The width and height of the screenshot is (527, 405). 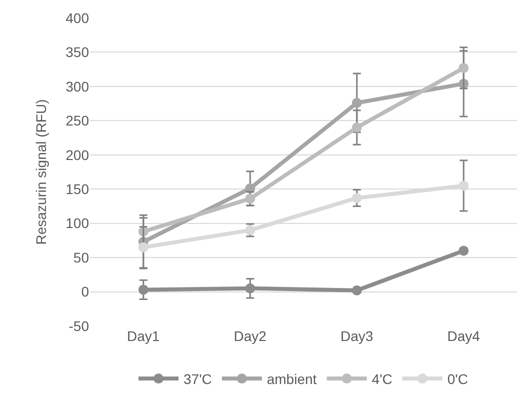 What do you see at coordinates (250, 336) in the screenshot?
I see `x-tick-label: Day2` at bounding box center [250, 336].